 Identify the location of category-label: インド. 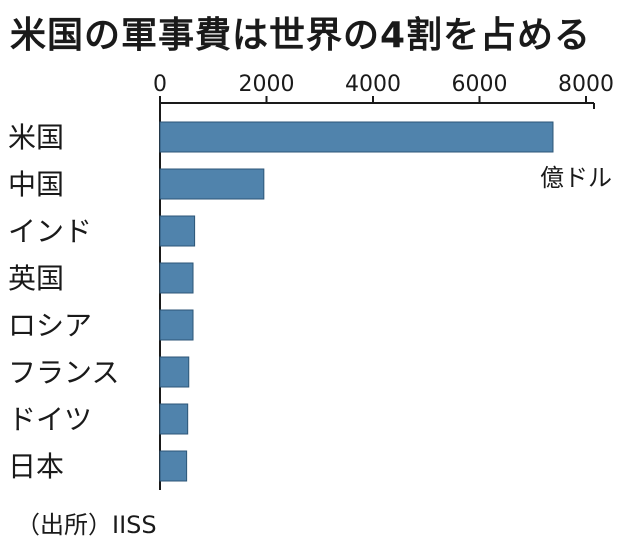
(50, 231).